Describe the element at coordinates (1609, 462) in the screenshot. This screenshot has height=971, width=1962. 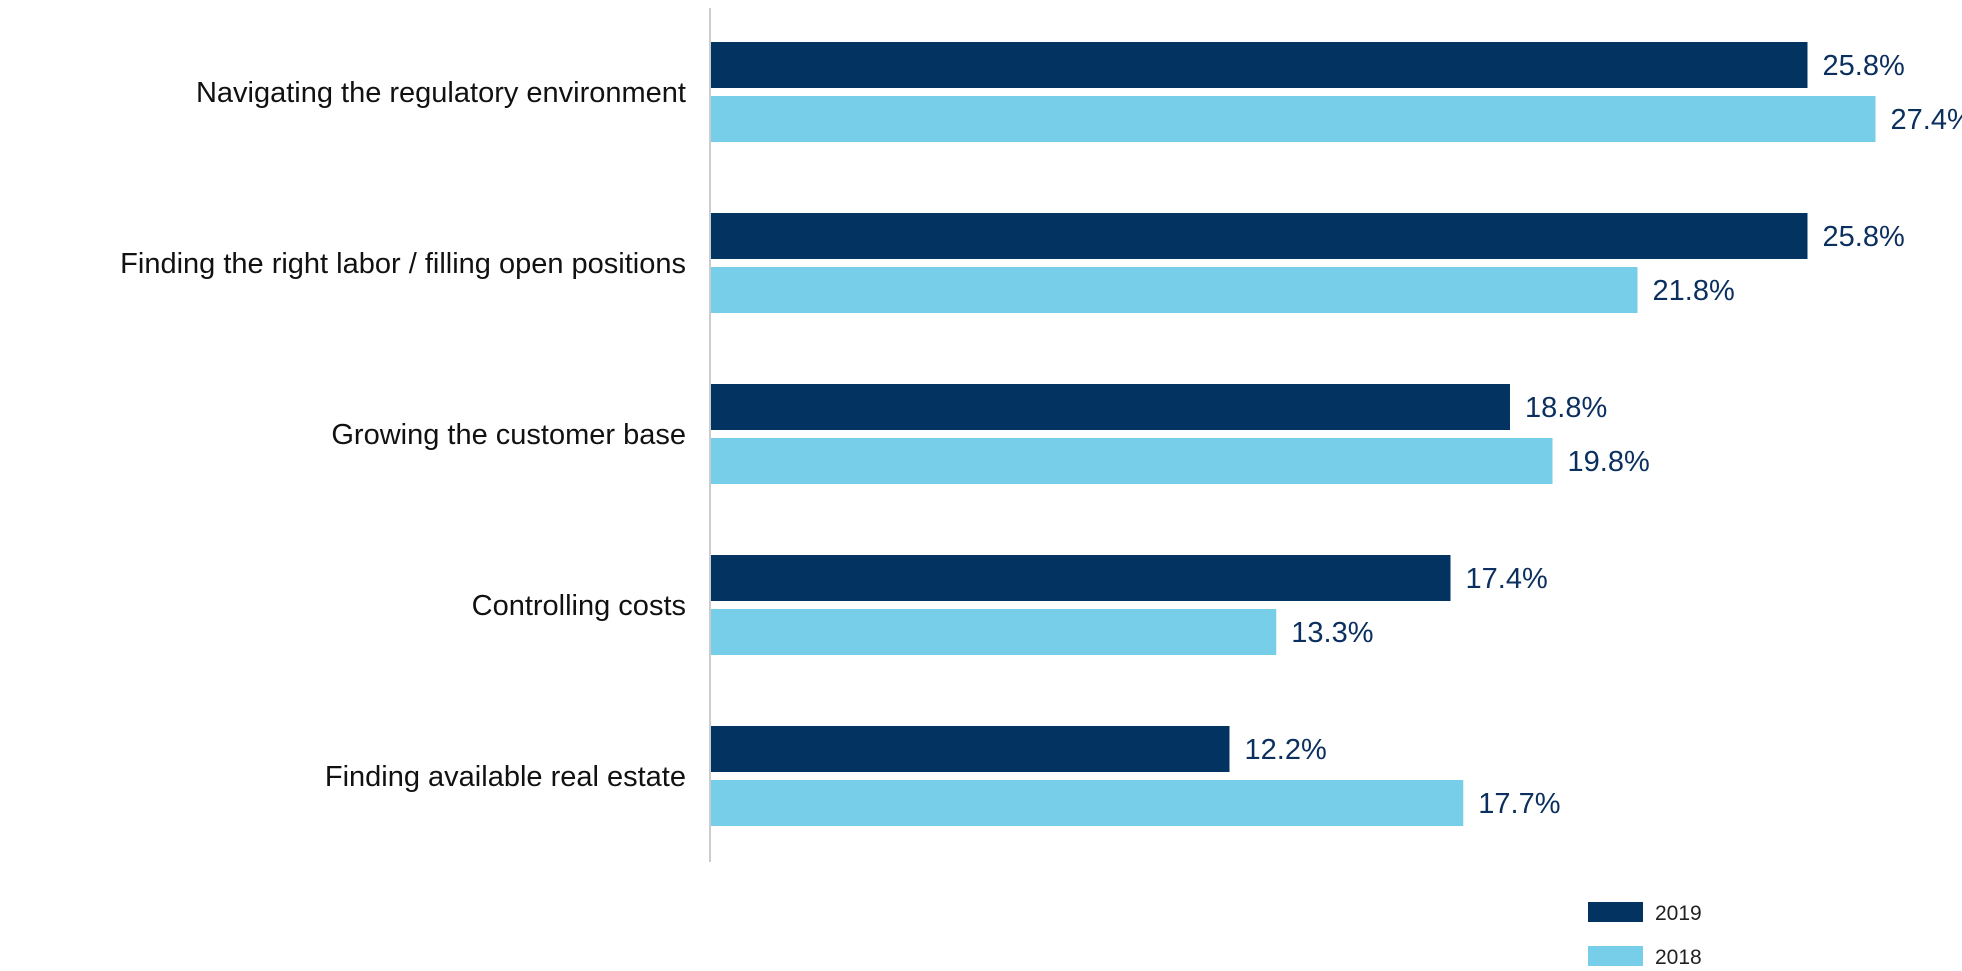
I see `value-label: 19.8%` at that location.